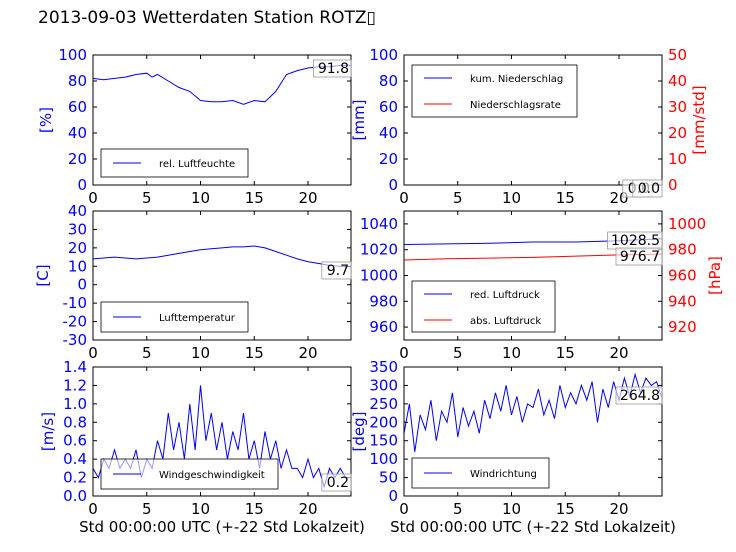  What do you see at coordinates (75, 340) in the screenshot?
I see `y-tick-label: -30` at bounding box center [75, 340].